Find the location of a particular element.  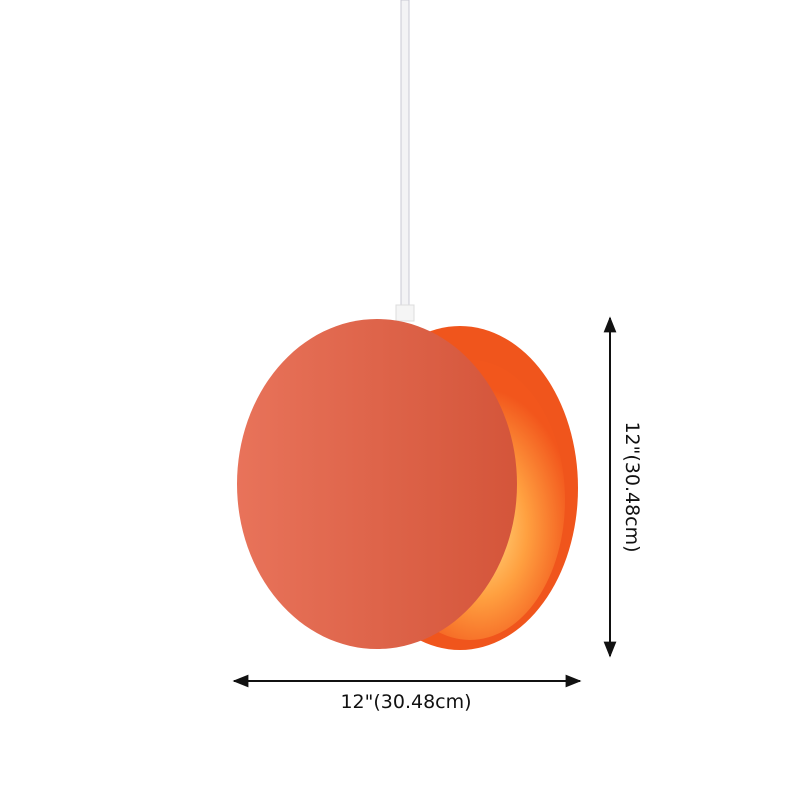

height-label: 12"(30.48cm) is located at coordinates (632, 486).